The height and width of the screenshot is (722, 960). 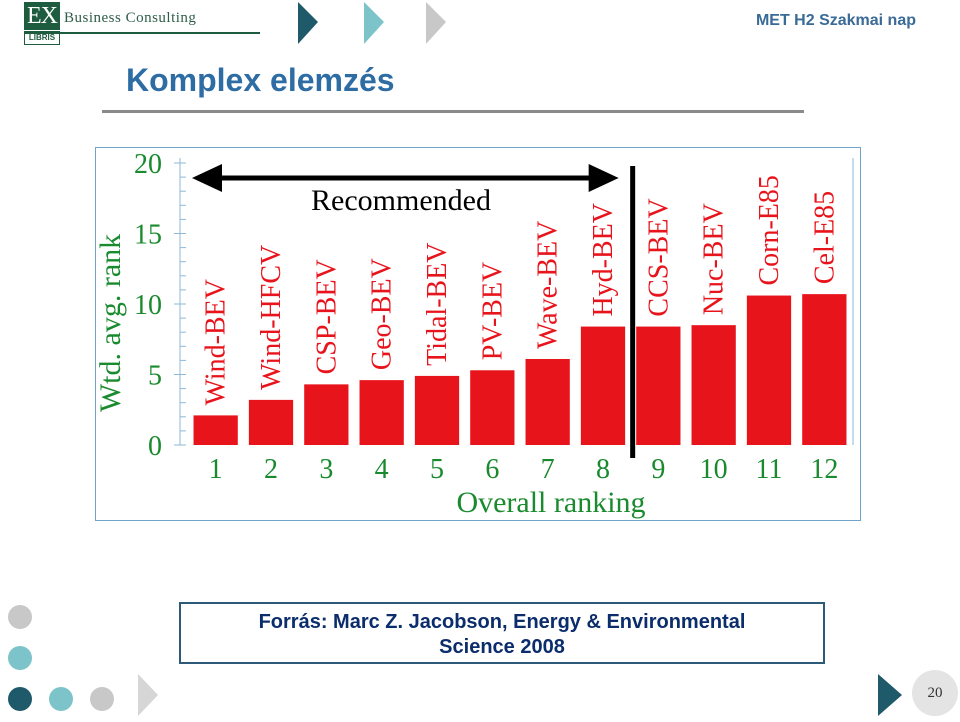 What do you see at coordinates (769, 230) in the screenshot?
I see `bar-label: Corn-E85` at bounding box center [769, 230].